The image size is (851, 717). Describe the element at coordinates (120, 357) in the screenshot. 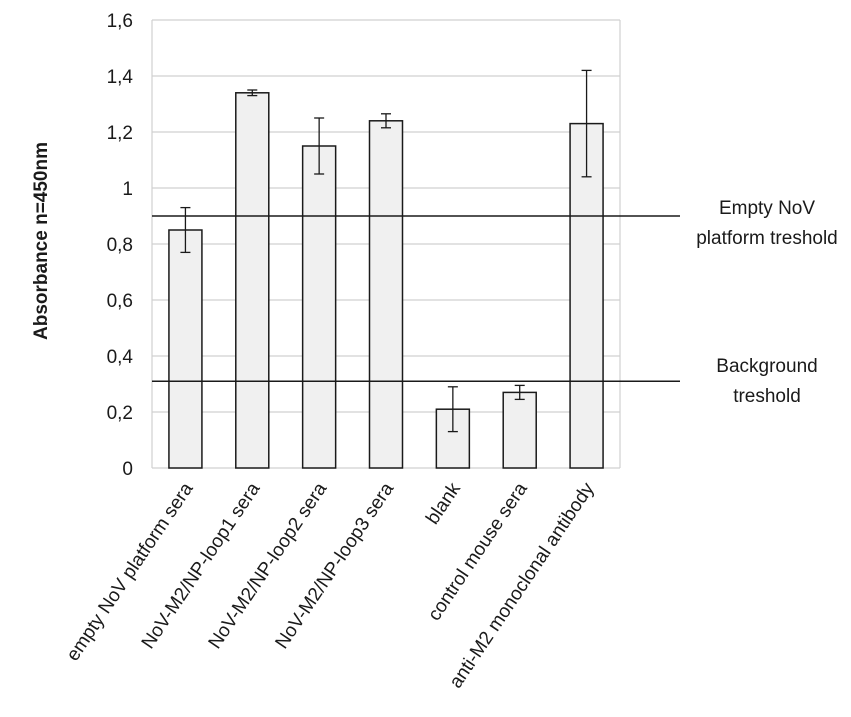

I see `y-tick-label: 0,4` at that location.